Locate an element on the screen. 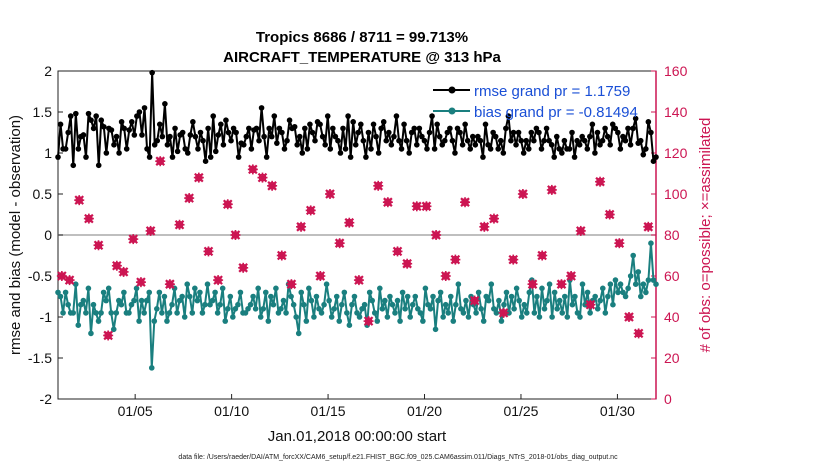 The height and width of the screenshot is (470, 830). legend-rmse-marker is located at coordinates (452, 90).